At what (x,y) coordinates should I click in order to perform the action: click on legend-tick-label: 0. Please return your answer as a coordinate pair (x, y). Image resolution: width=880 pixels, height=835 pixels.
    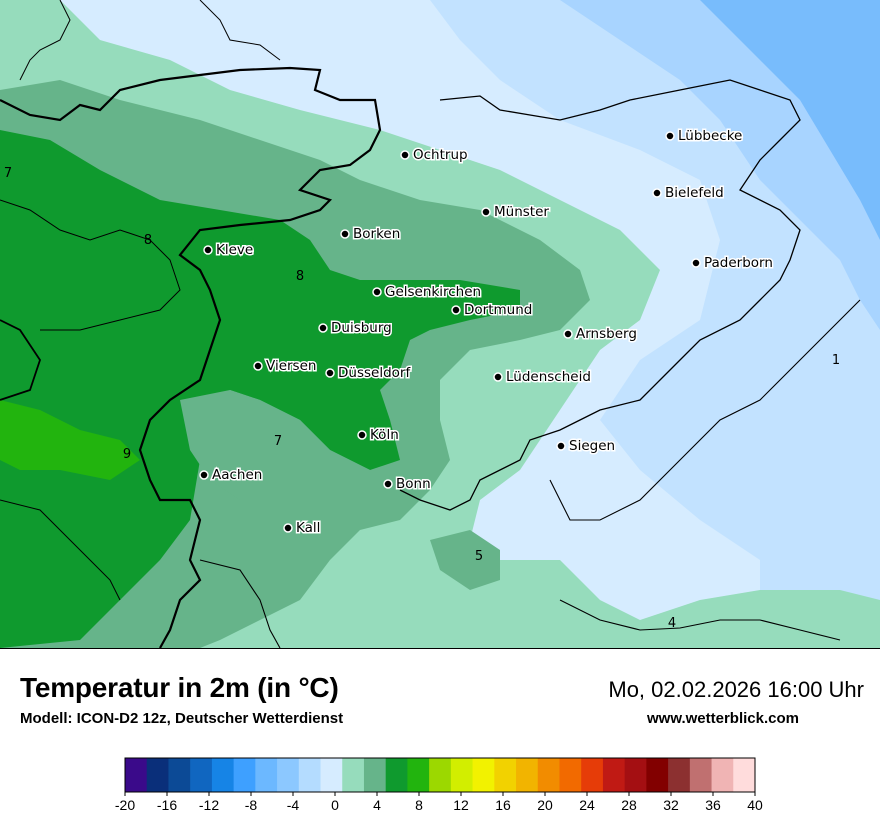
    Looking at the image, I should click on (335, 805).